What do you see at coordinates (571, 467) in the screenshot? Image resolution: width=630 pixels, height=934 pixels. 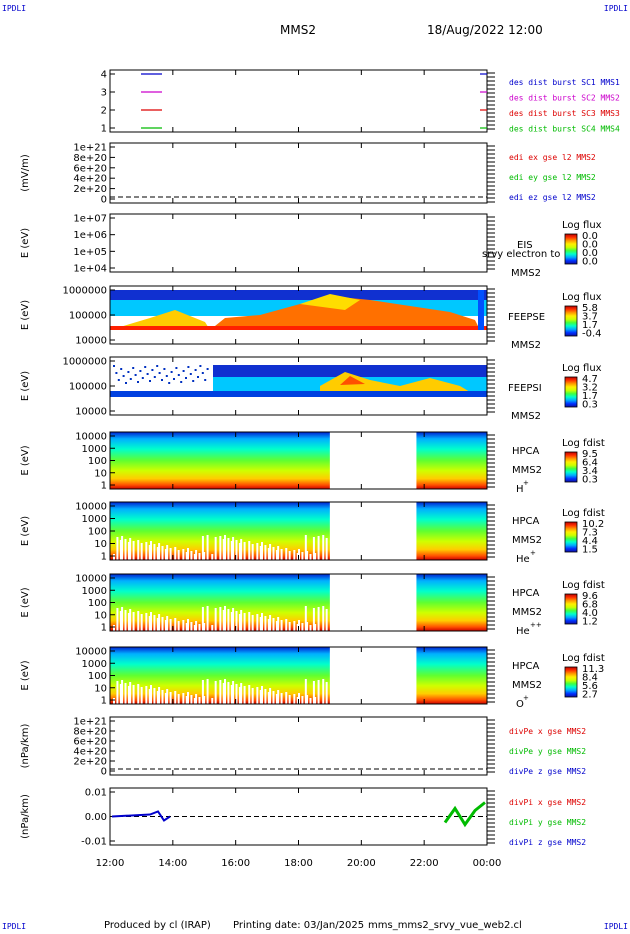 I see `colorbar` at bounding box center [571, 467].